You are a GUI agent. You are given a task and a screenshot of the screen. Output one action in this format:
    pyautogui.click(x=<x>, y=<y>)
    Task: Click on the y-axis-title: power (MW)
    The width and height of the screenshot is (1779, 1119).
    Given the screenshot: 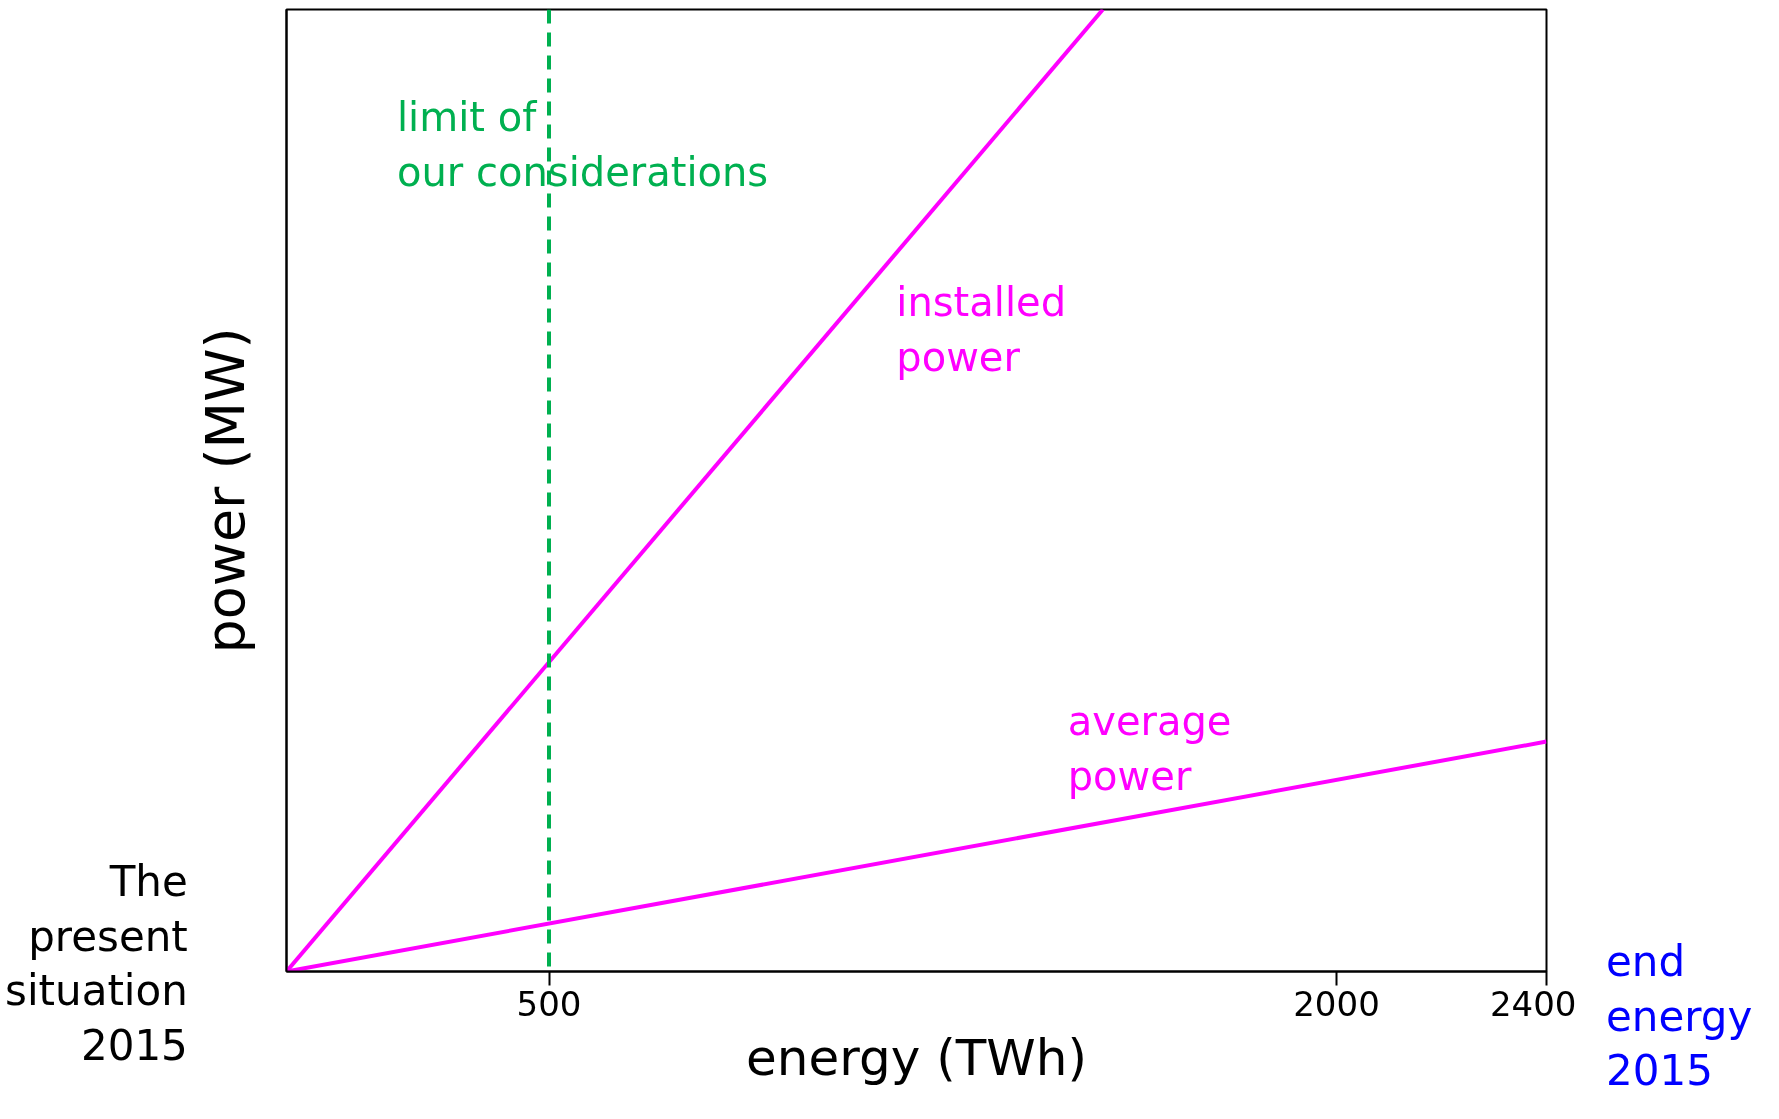 What is the action you would take?
    pyautogui.click(x=225, y=490)
    